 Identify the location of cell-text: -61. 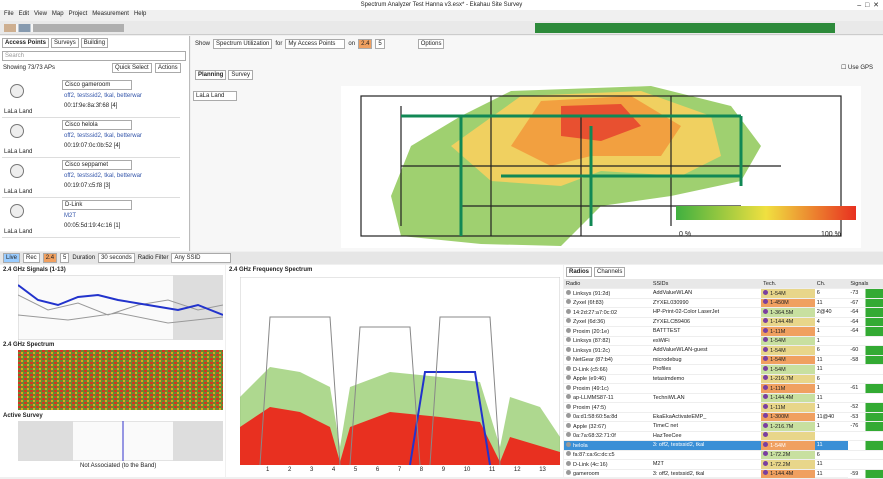
(854, 388).